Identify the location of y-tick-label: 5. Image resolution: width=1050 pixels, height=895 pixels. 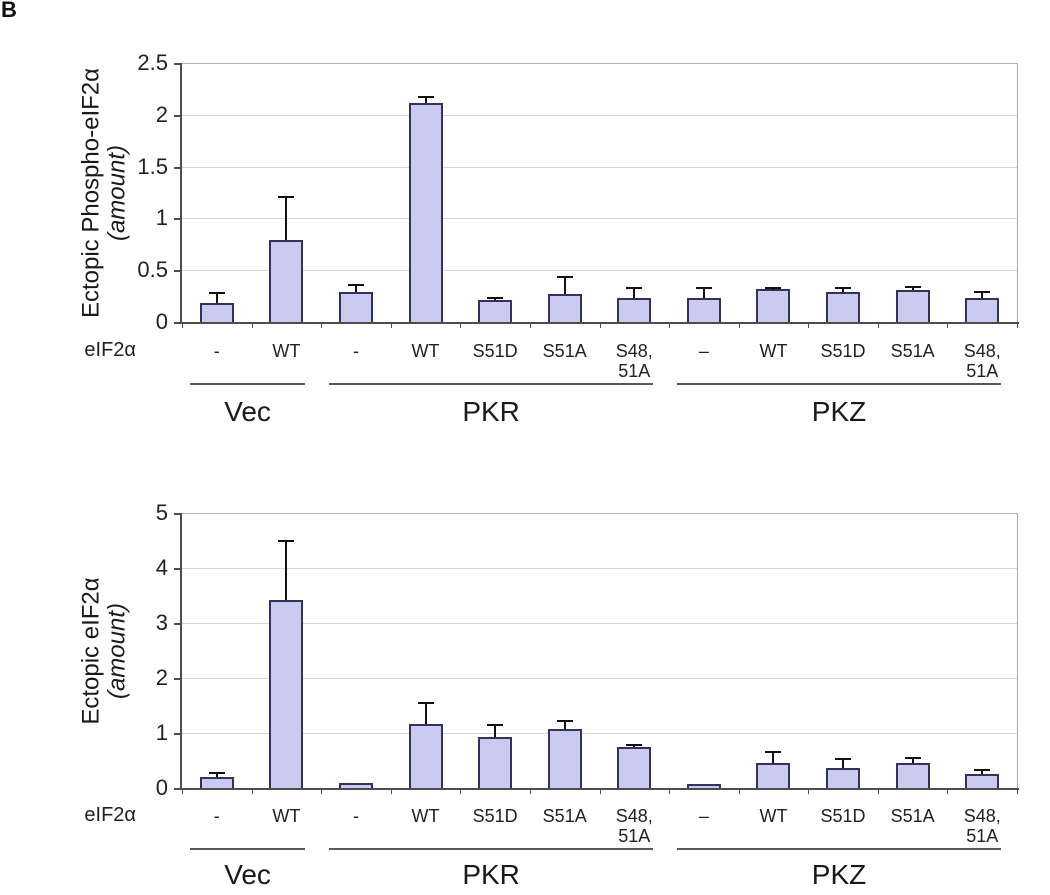
(161, 512).